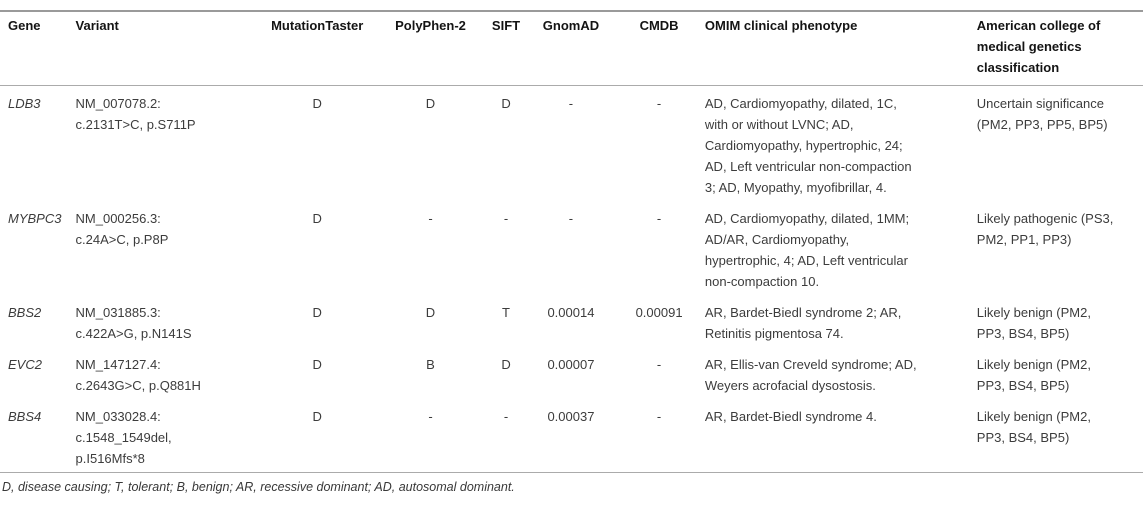  What do you see at coordinates (38, 48) in the screenshot?
I see `column-header-gene: Gene` at bounding box center [38, 48].